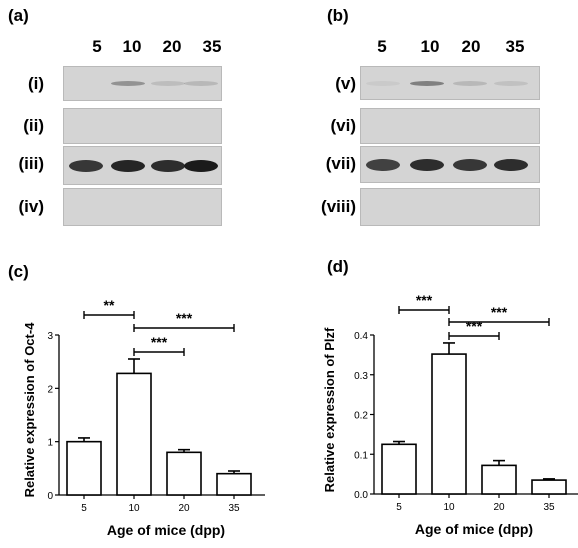 The width and height of the screenshot is (578, 548). Describe the element at coordinates (31, 206) in the screenshot. I see `blot-row-label: (iv)` at that location.